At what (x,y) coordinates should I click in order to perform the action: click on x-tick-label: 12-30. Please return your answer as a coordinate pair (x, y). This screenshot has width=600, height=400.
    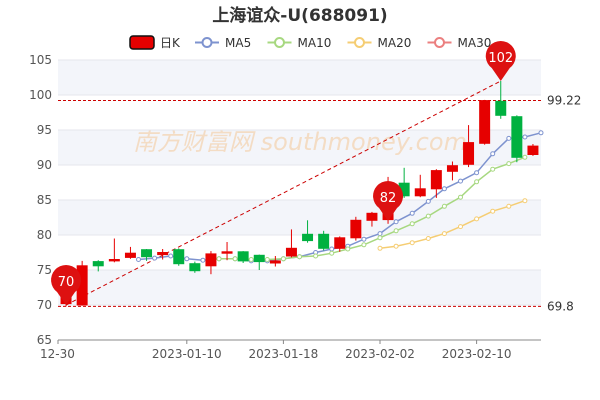
    Looking at the image, I should click on (57, 354).